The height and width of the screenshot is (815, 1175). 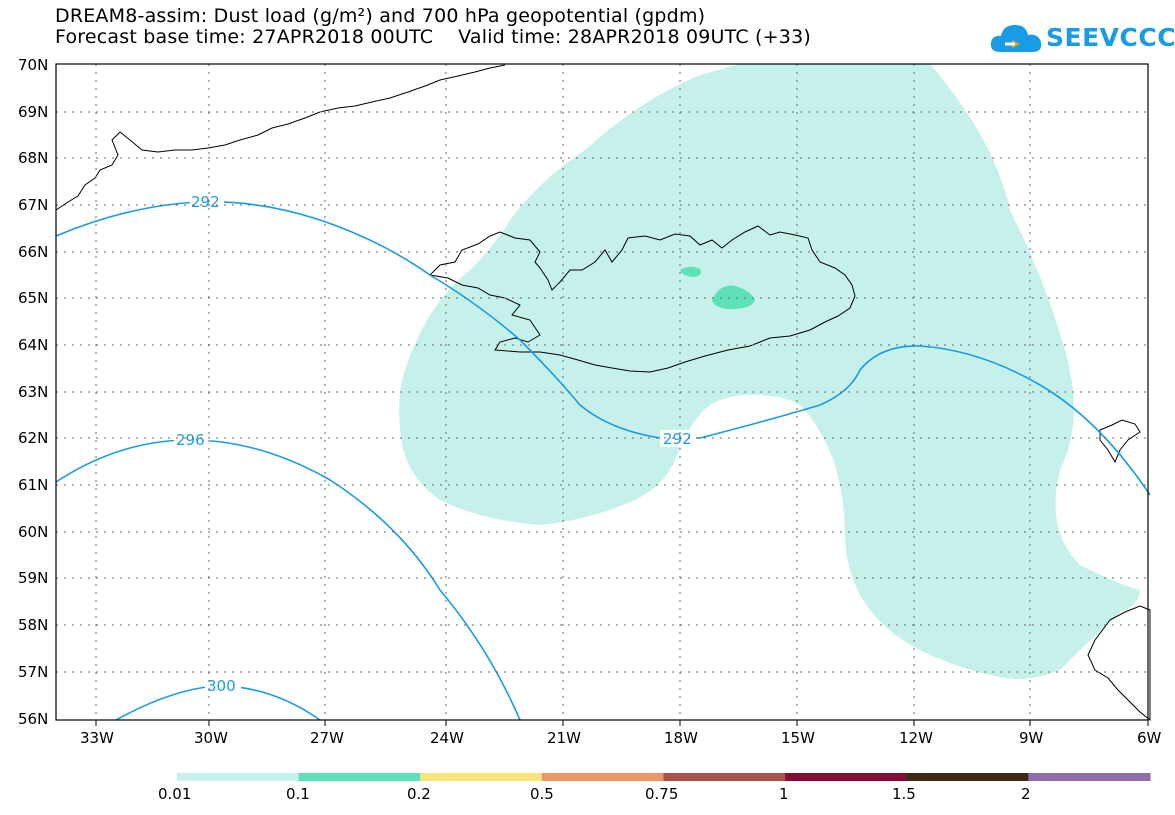 What do you see at coordinates (1119, 663) in the screenshot?
I see `ireland-scotland-coastline` at bounding box center [1119, 663].